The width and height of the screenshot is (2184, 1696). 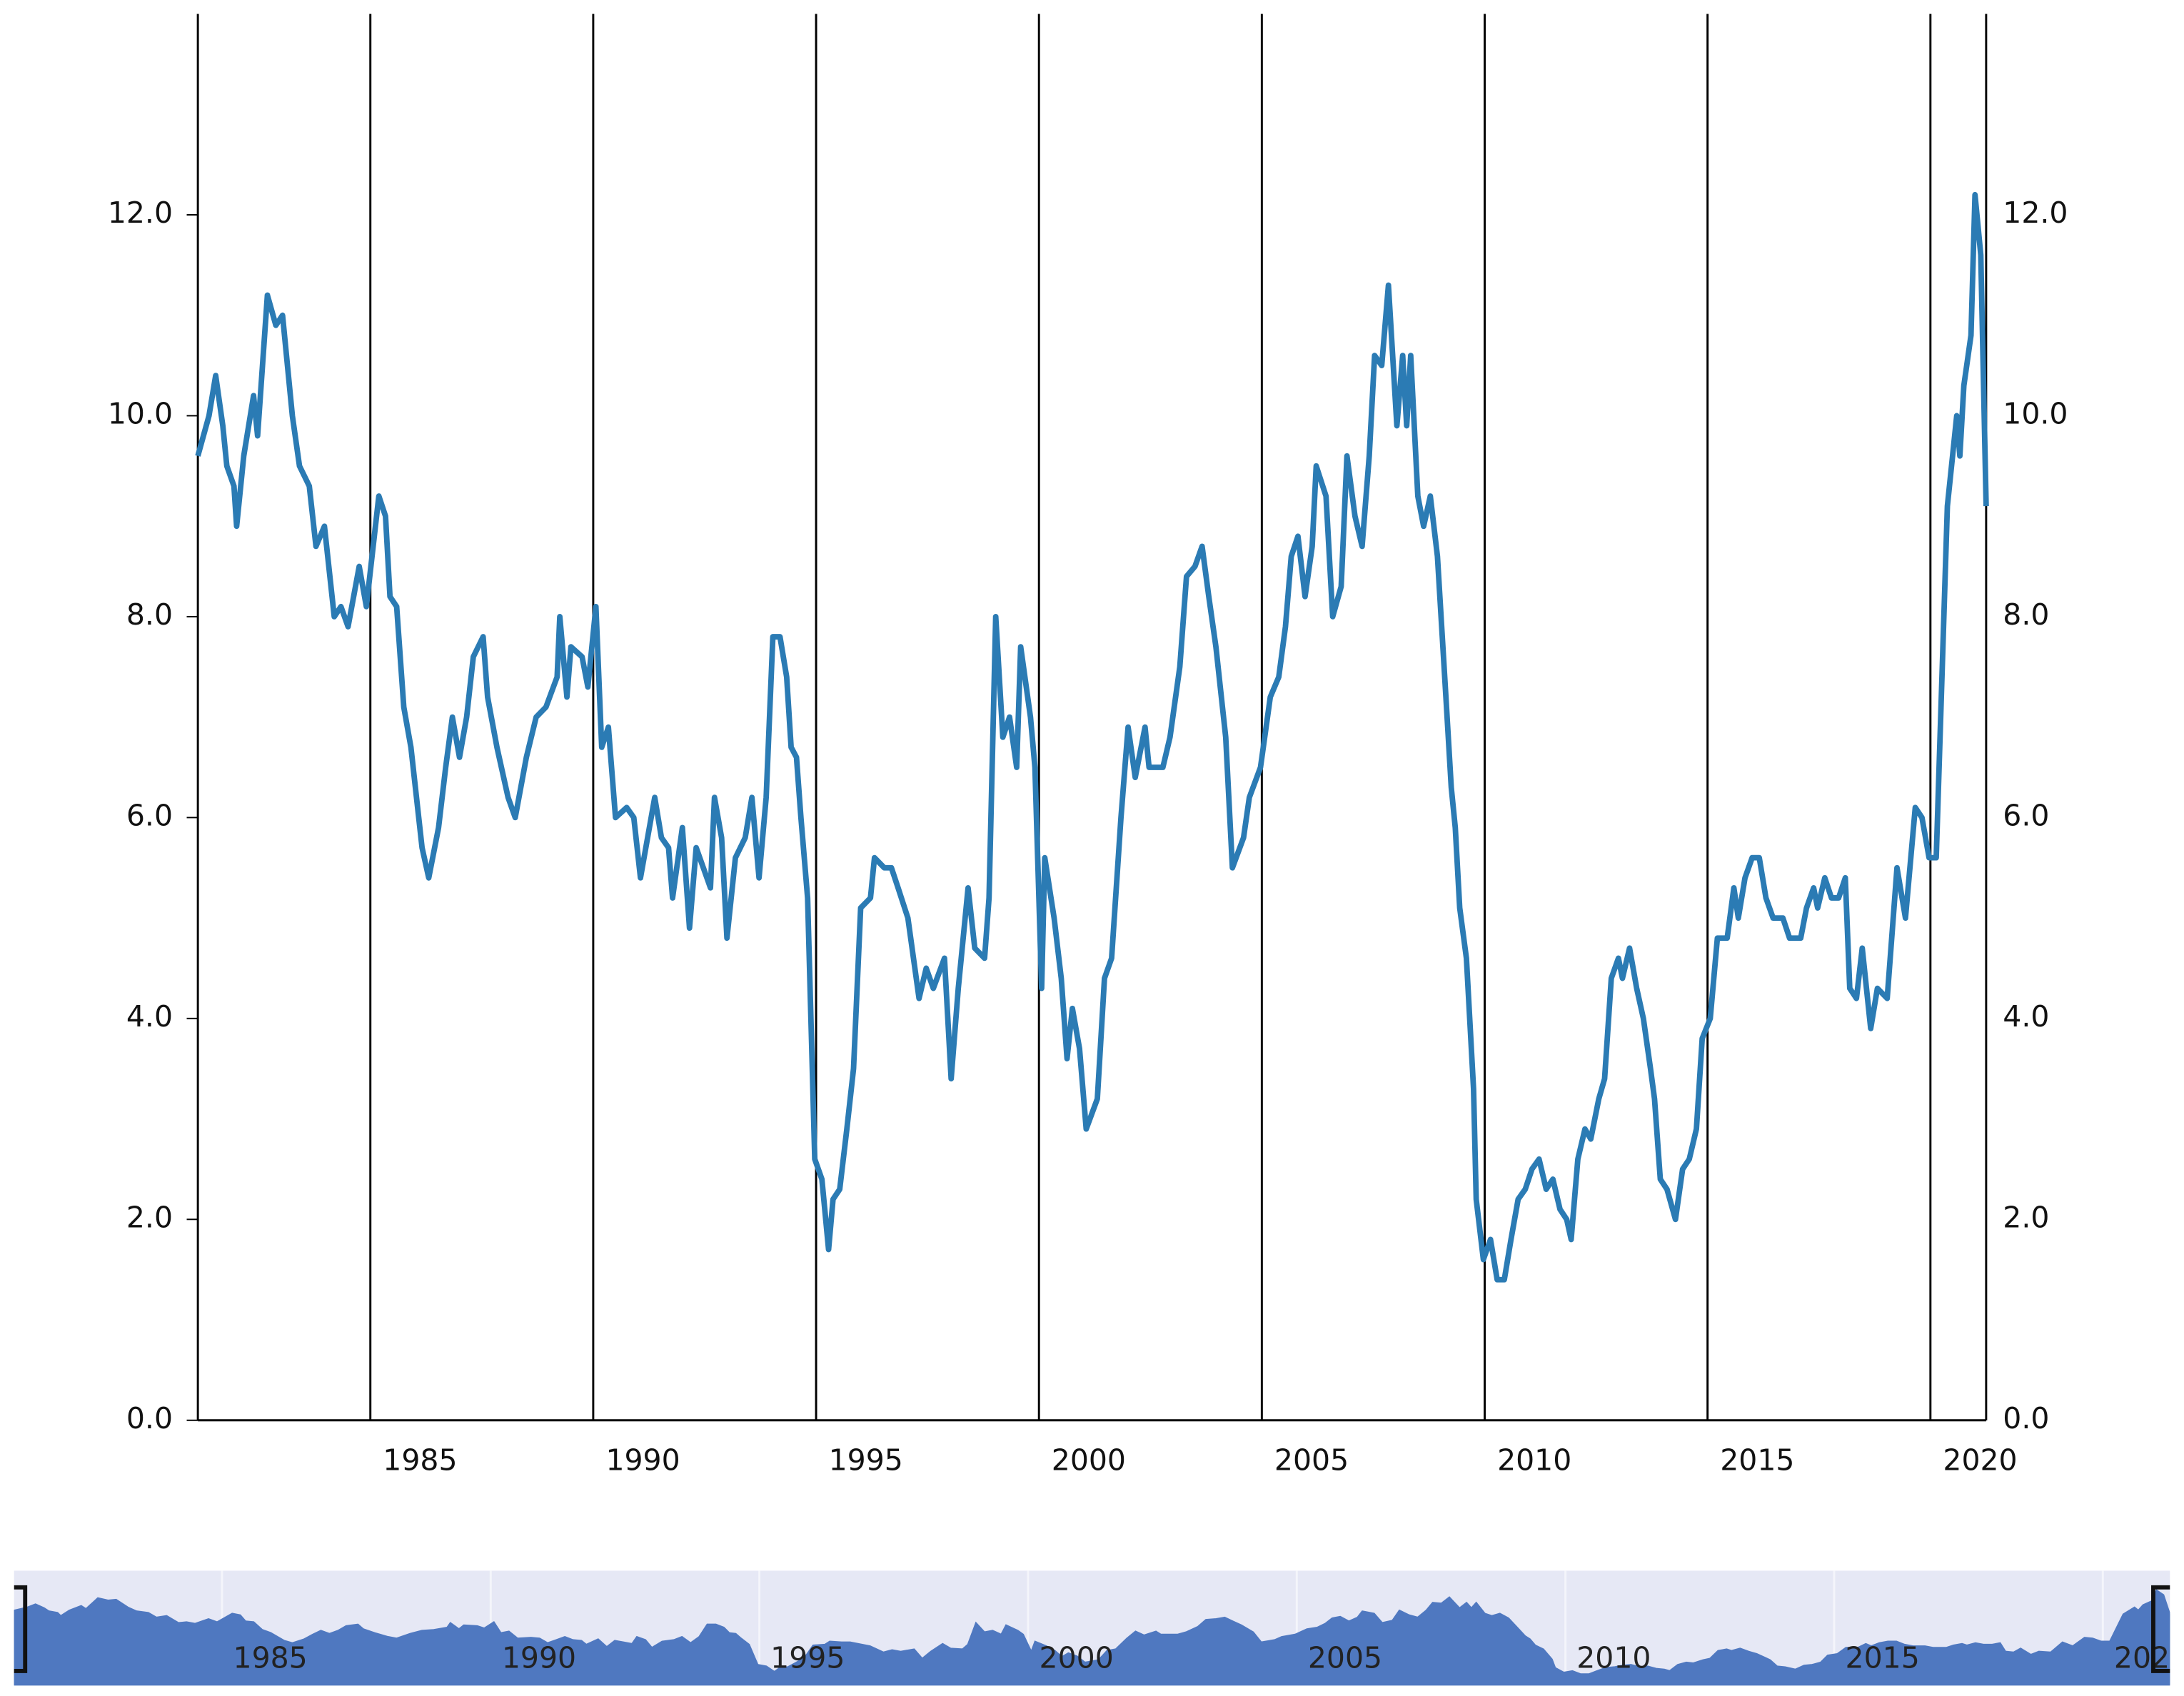 I want to click on navigator-tick-label: 2000, so click(x=1077, y=1657).